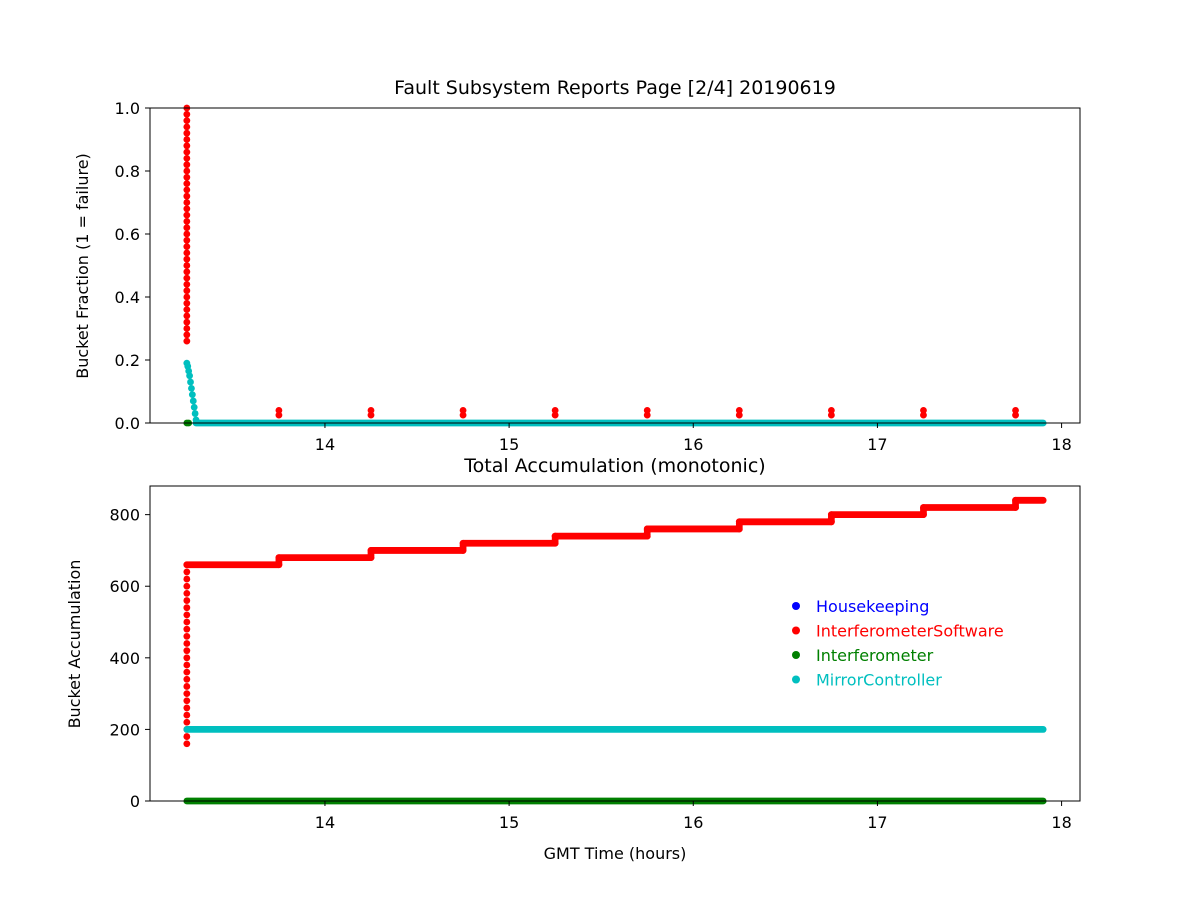  What do you see at coordinates (910, 631) in the screenshot?
I see `legend-label: InterferometerSoftware` at bounding box center [910, 631].